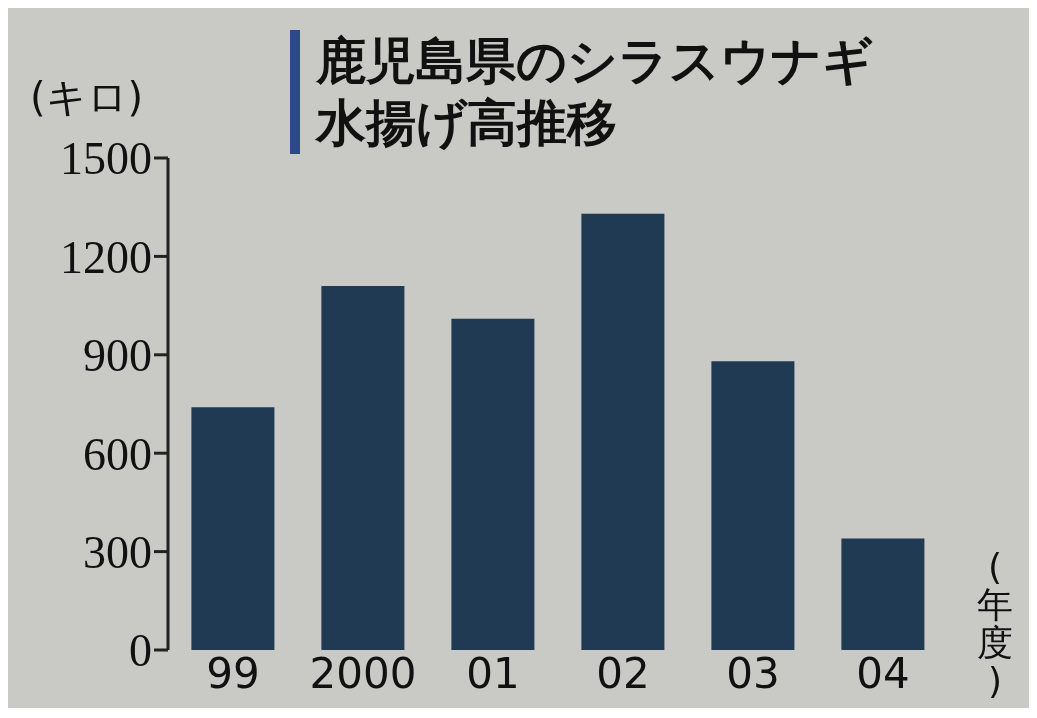  I want to click on y-axis-title: (キロ), so click(87, 97).